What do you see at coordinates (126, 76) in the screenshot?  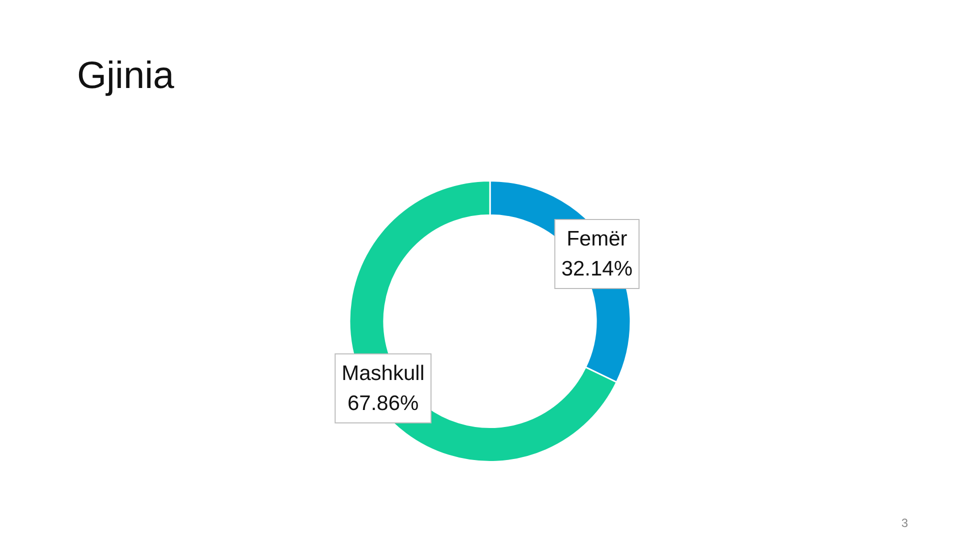 I see `chart-title: Gjinia` at bounding box center [126, 76].